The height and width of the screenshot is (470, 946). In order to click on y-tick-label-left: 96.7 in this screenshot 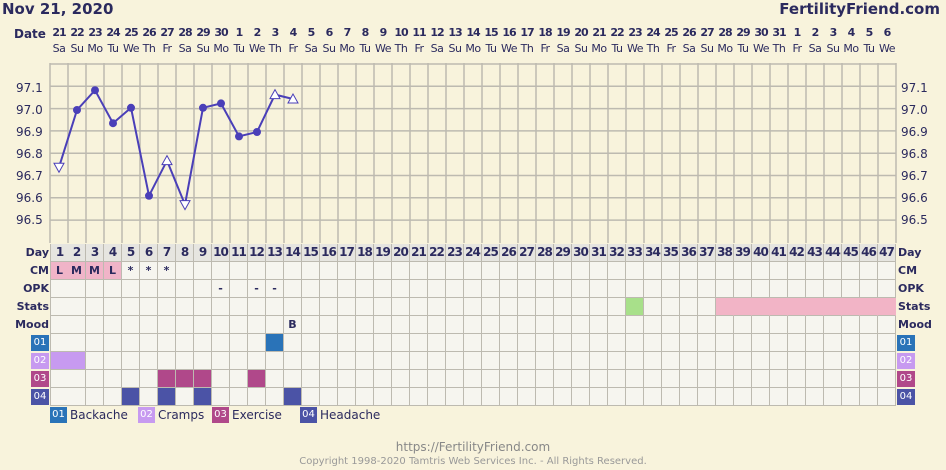, I will do `click(29, 176)`.